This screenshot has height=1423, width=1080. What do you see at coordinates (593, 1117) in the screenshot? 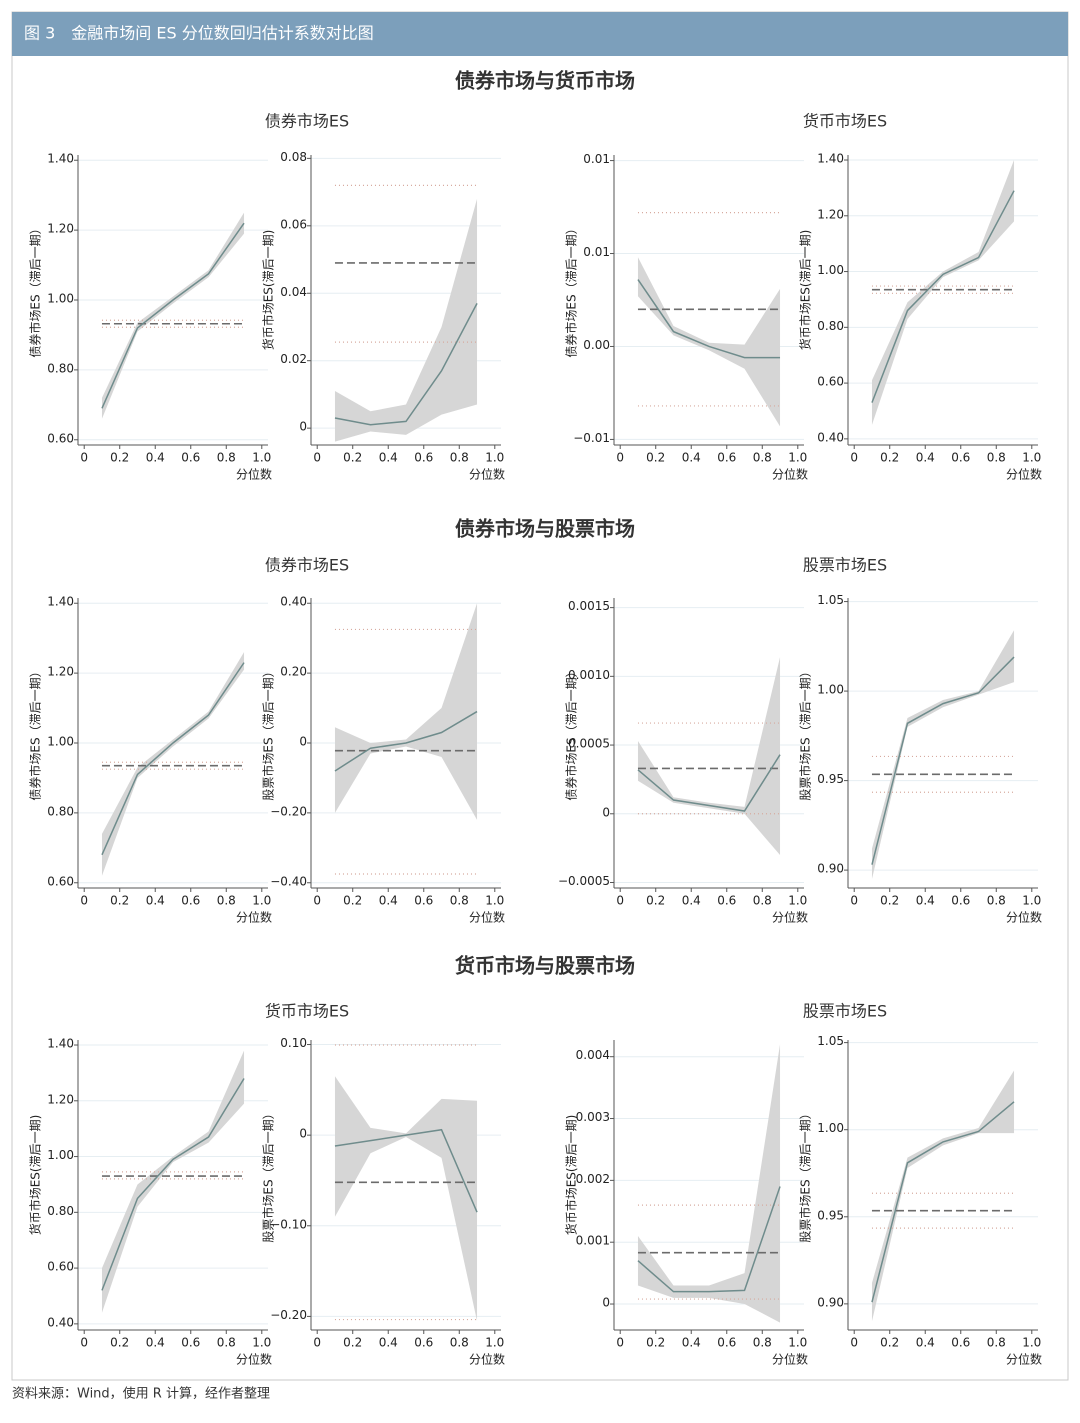
I see `y-tick-label: 0.003` at bounding box center [593, 1117].